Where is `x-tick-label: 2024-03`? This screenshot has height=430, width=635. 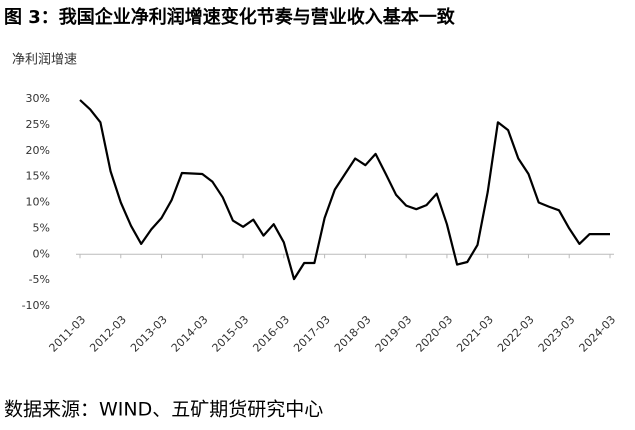 x-tick-label: 2024-03 is located at coordinates (598, 334).